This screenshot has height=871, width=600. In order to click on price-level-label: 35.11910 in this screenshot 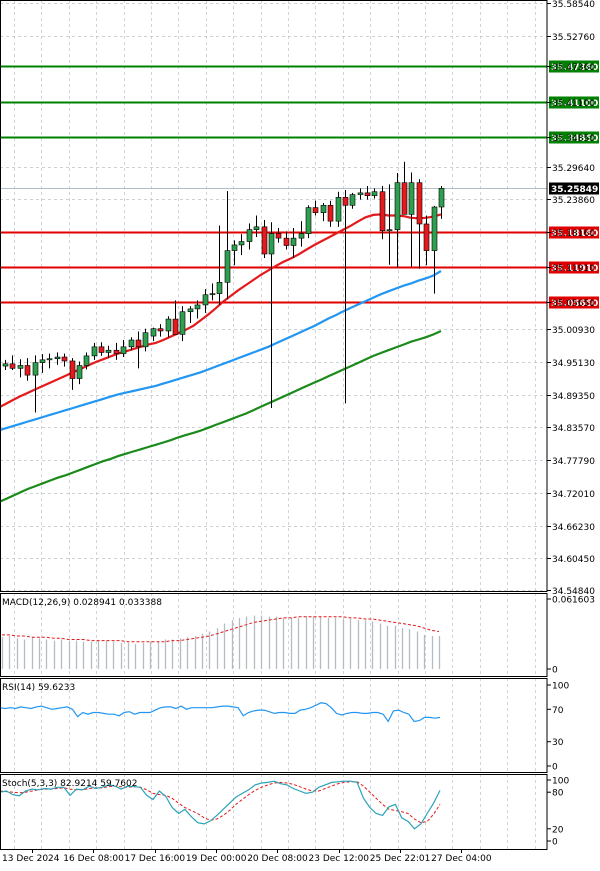, I will do `click(574, 269)`.